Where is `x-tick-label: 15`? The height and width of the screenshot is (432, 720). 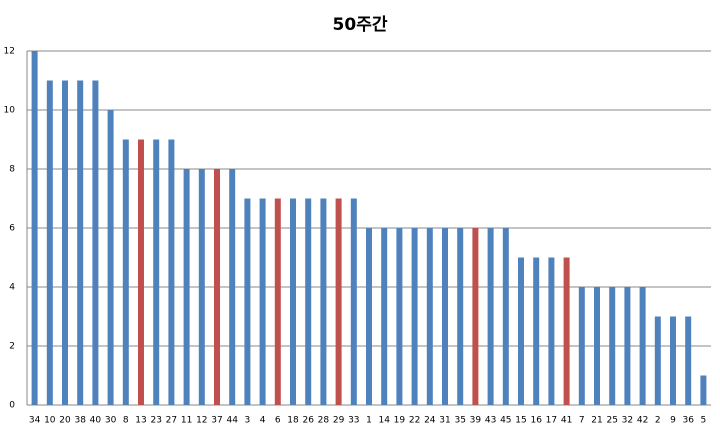
x-tick-label: 15 is located at coordinates (520, 421).